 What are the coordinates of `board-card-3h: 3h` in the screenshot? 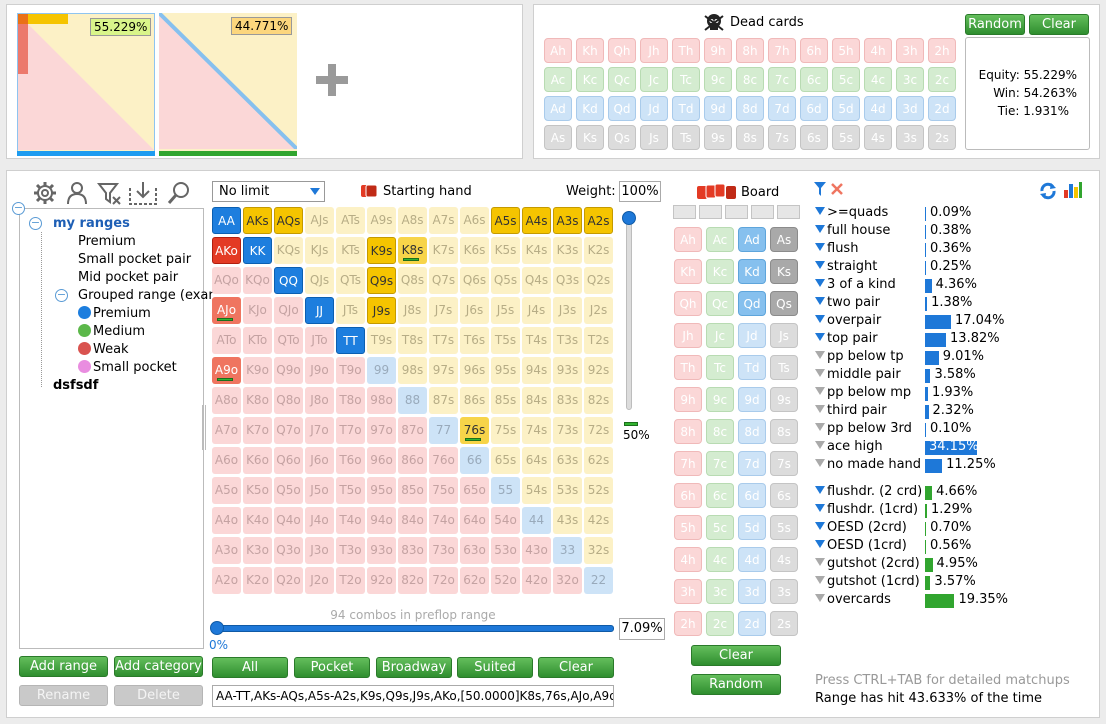 It's located at (688, 591).